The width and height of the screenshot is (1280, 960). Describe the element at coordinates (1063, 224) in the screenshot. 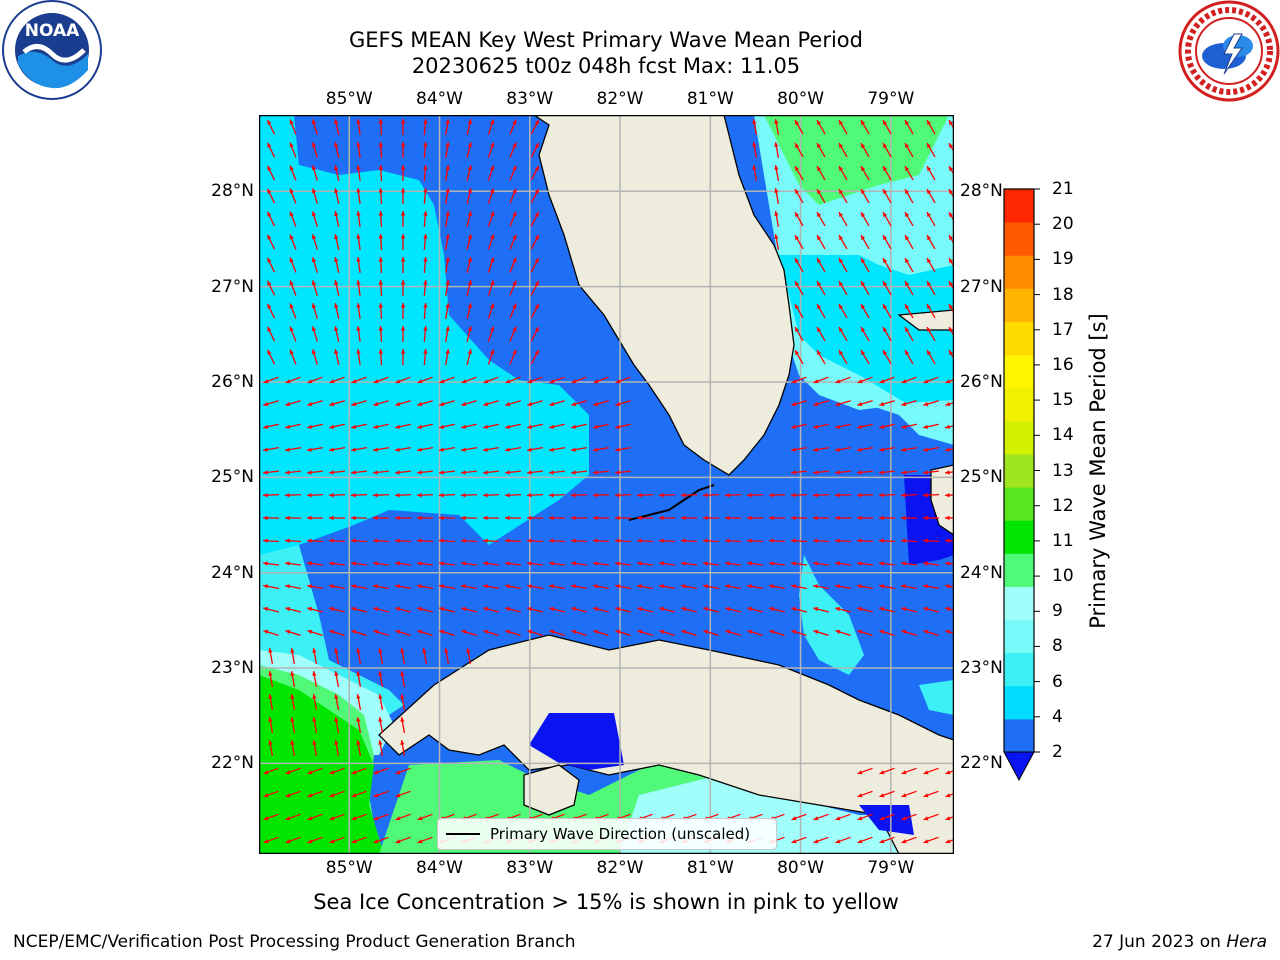

I see `colorbar-tick-label: 20` at that location.